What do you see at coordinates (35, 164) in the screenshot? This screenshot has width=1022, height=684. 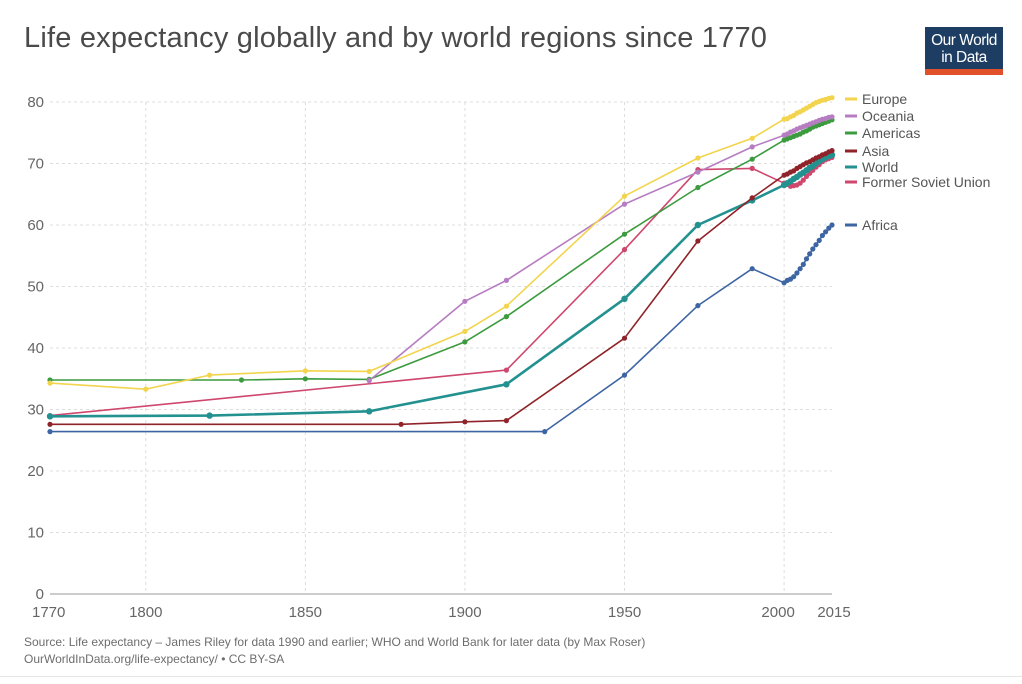 I see `y-tick-label: 70` at bounding box center [35, 164].